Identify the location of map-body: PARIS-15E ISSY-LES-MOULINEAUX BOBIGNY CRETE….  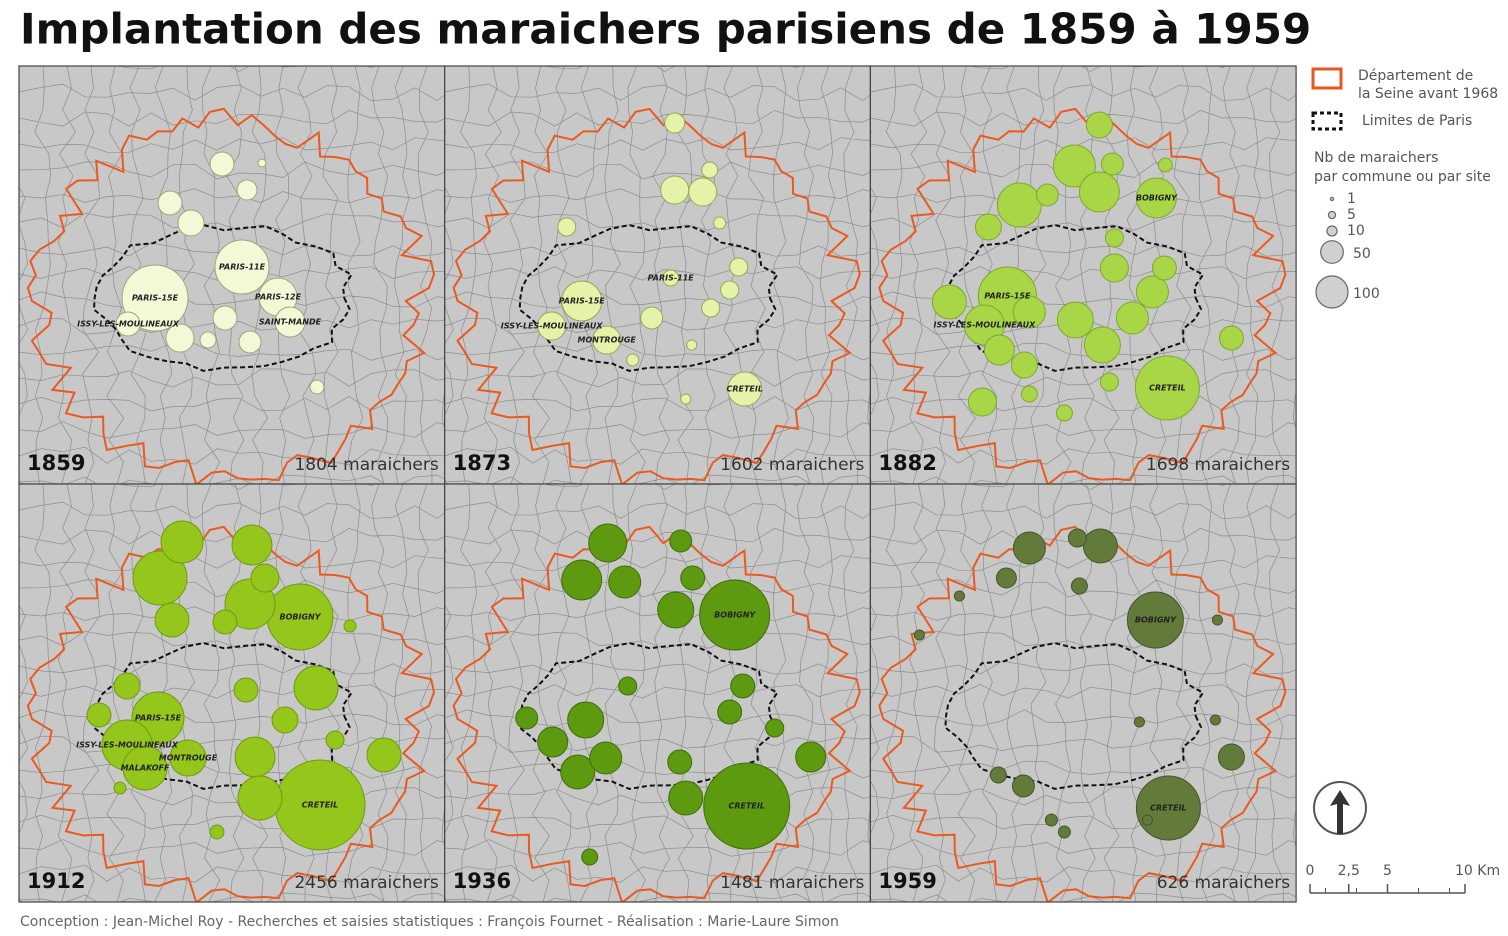
(1083, 275).